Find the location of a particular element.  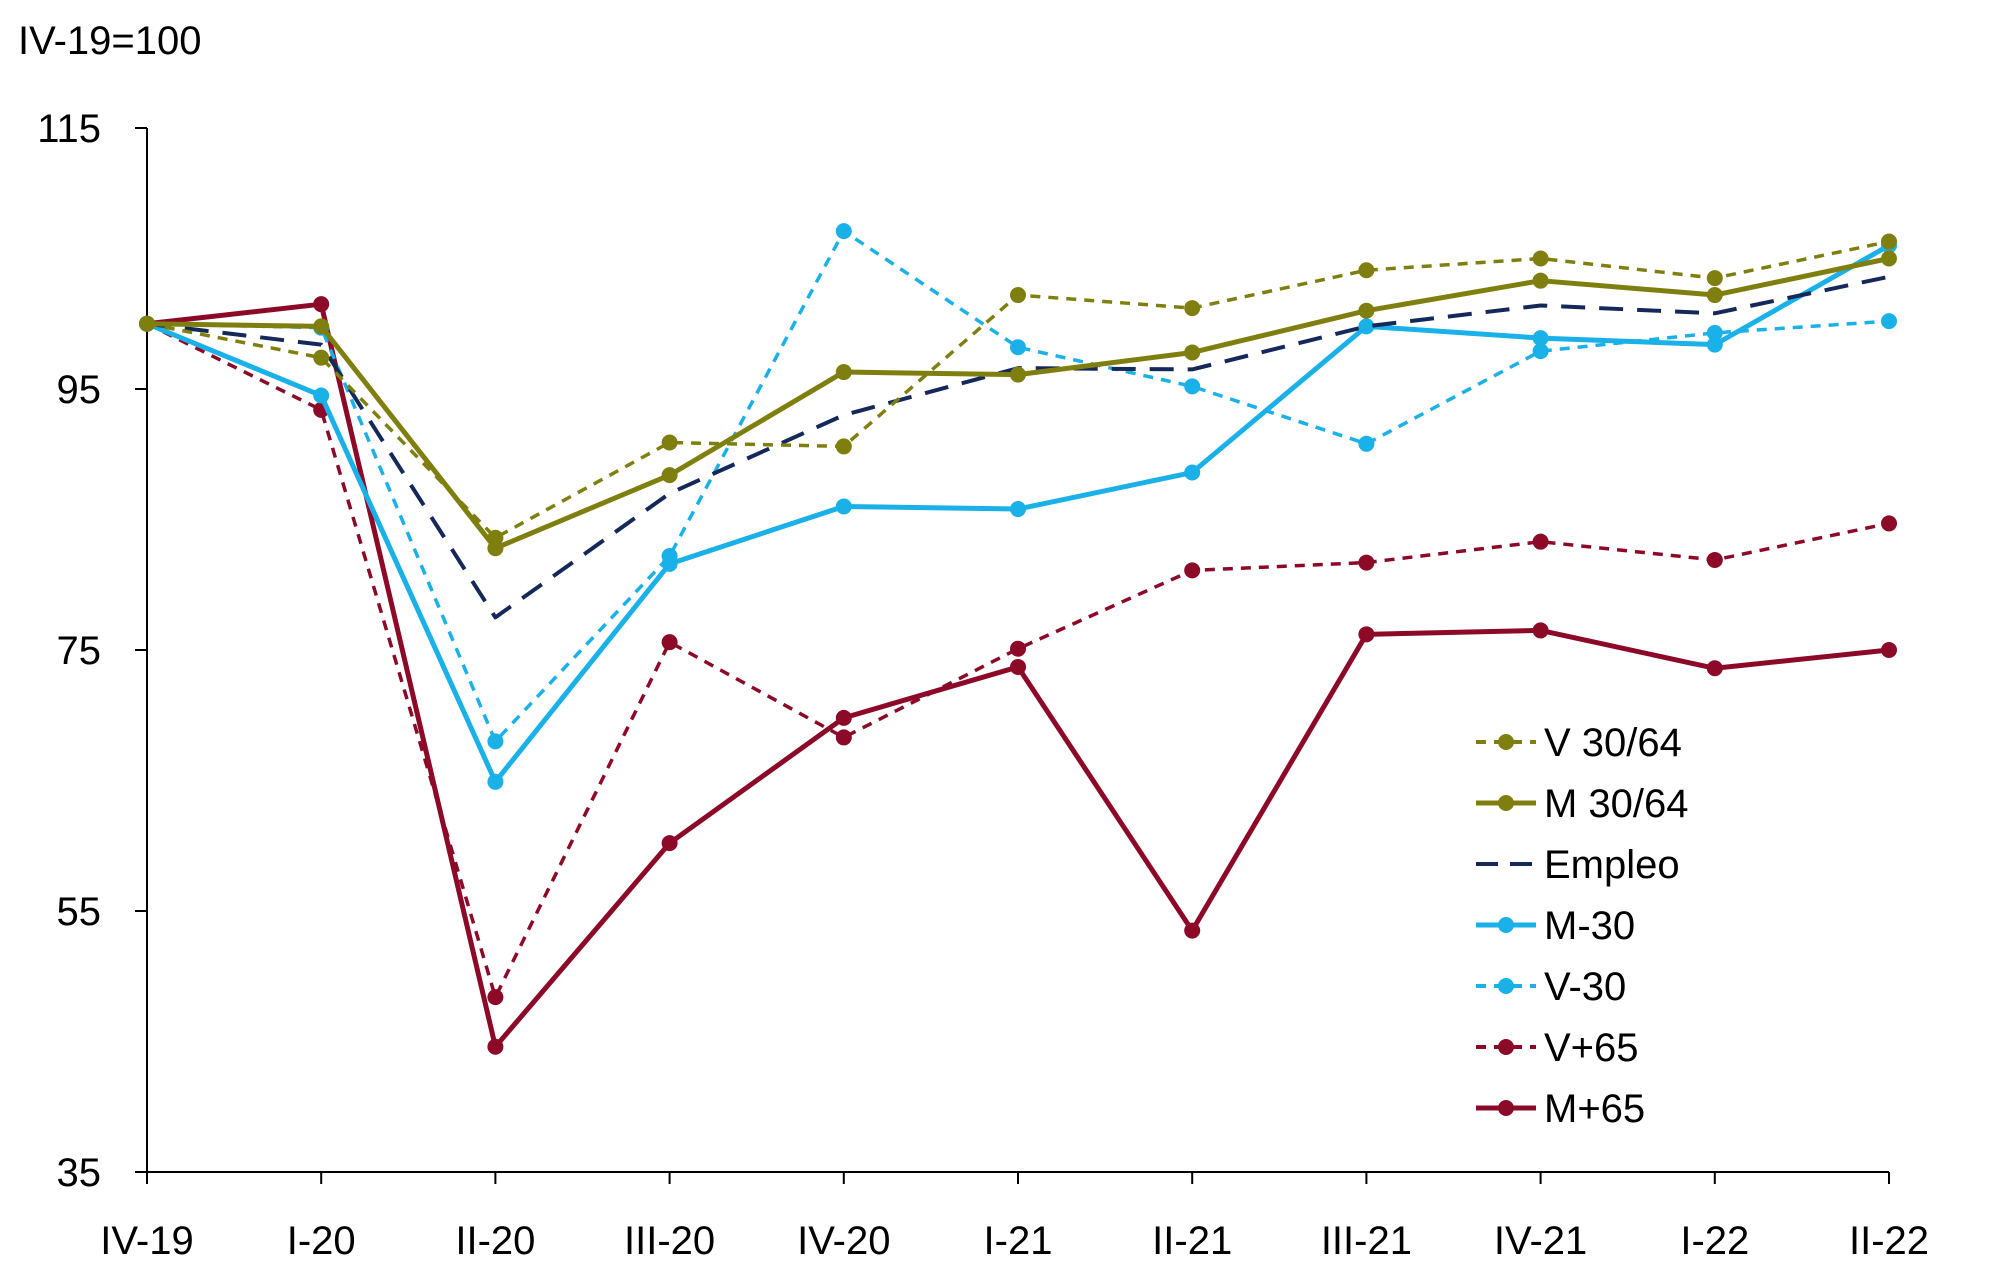

x-tick-label: I-22 is located at coordinates (1714, 1241).